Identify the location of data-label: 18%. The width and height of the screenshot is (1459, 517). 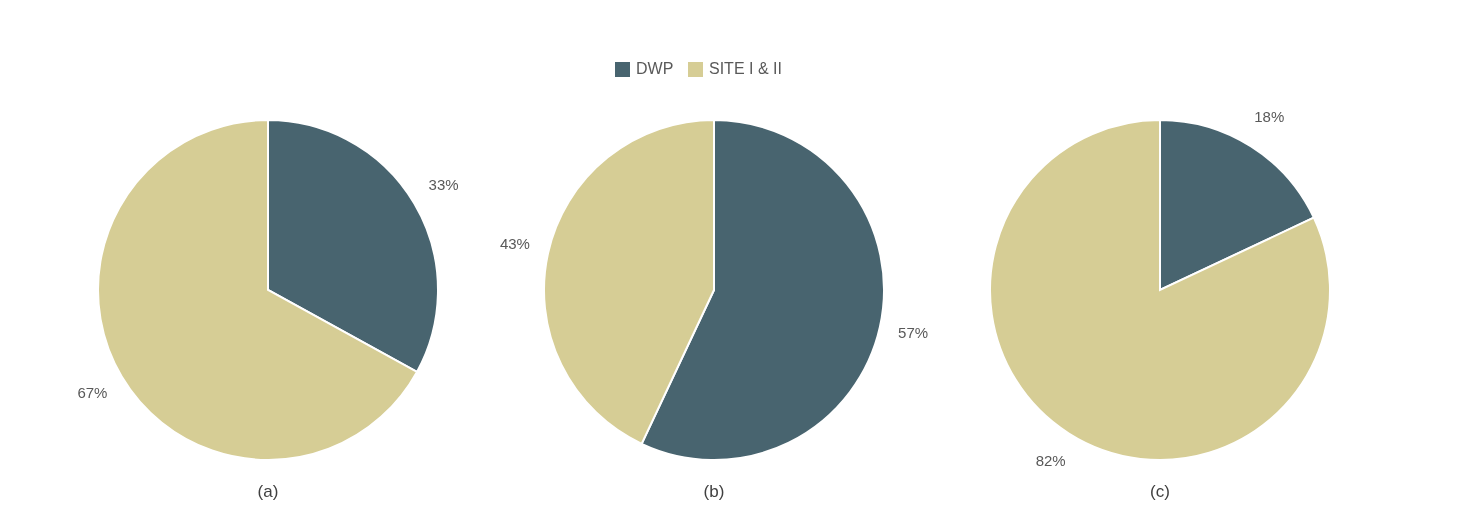
(1269, 116).